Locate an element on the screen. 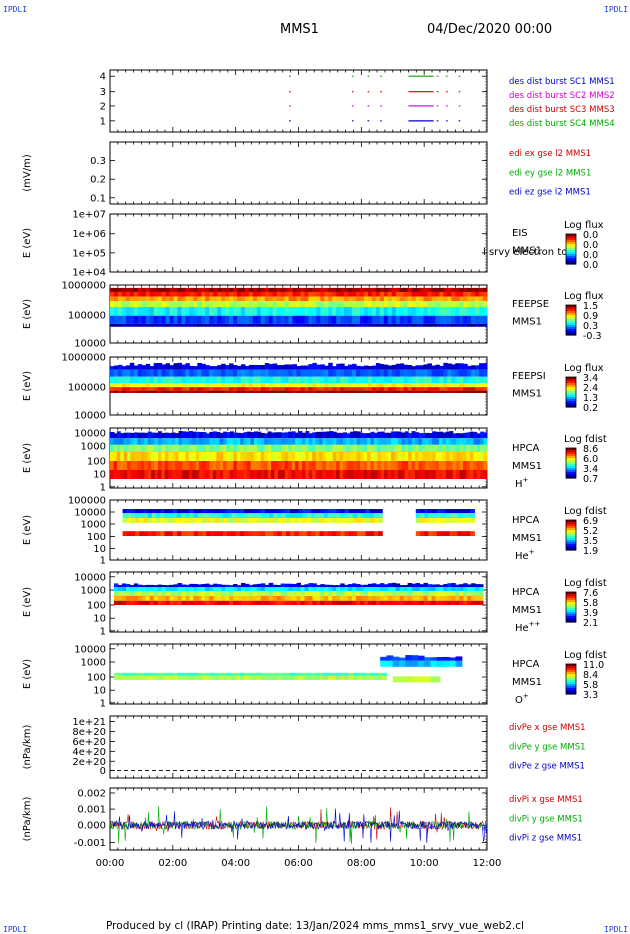 This screenshot has width=630, height=934. colorbar-frame is located at coordinates (571, 535).